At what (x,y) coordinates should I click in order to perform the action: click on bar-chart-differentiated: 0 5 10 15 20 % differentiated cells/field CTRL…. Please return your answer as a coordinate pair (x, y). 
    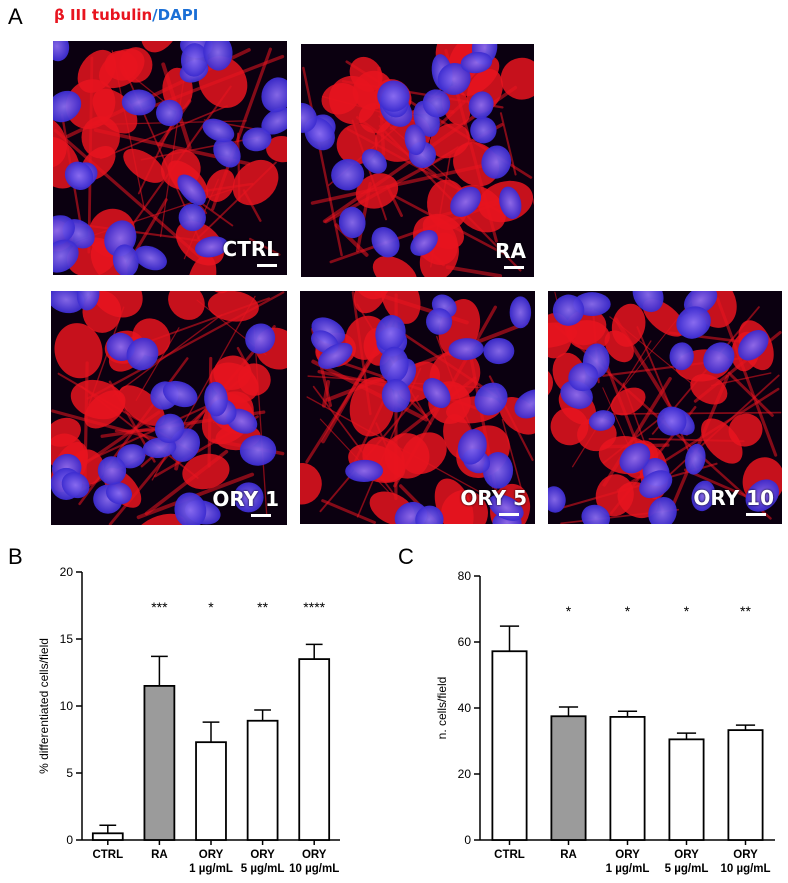
    Looking at the image, I should click on (188, 720).